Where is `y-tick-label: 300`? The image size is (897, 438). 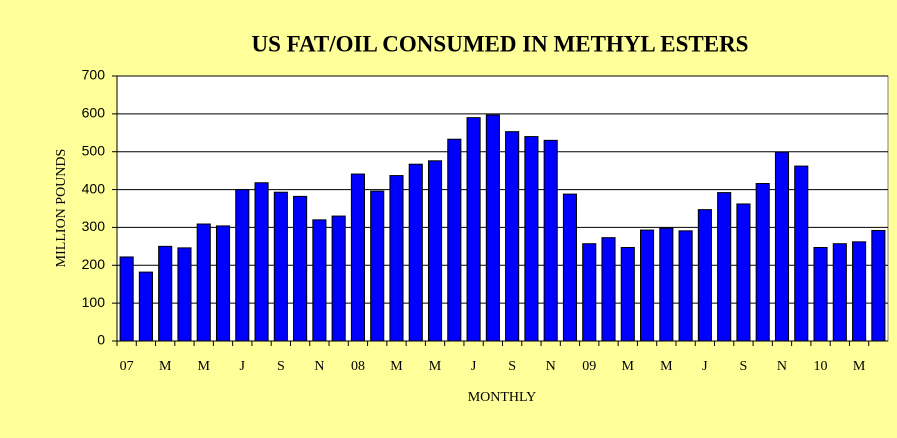
y-tick-label: 300 is located at coordinates (94, 226).